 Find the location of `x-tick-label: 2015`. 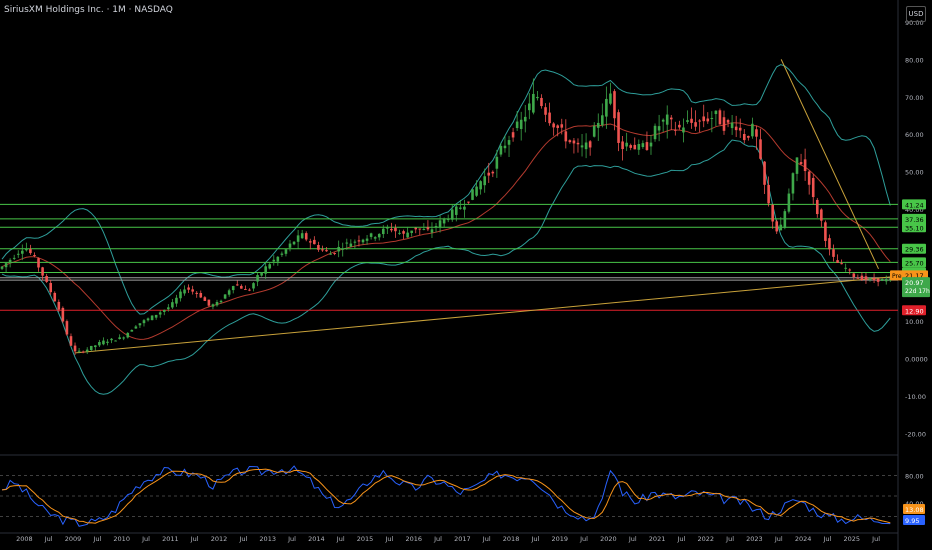

x-tick-label: 2015 is located at coordinates (365, 539).